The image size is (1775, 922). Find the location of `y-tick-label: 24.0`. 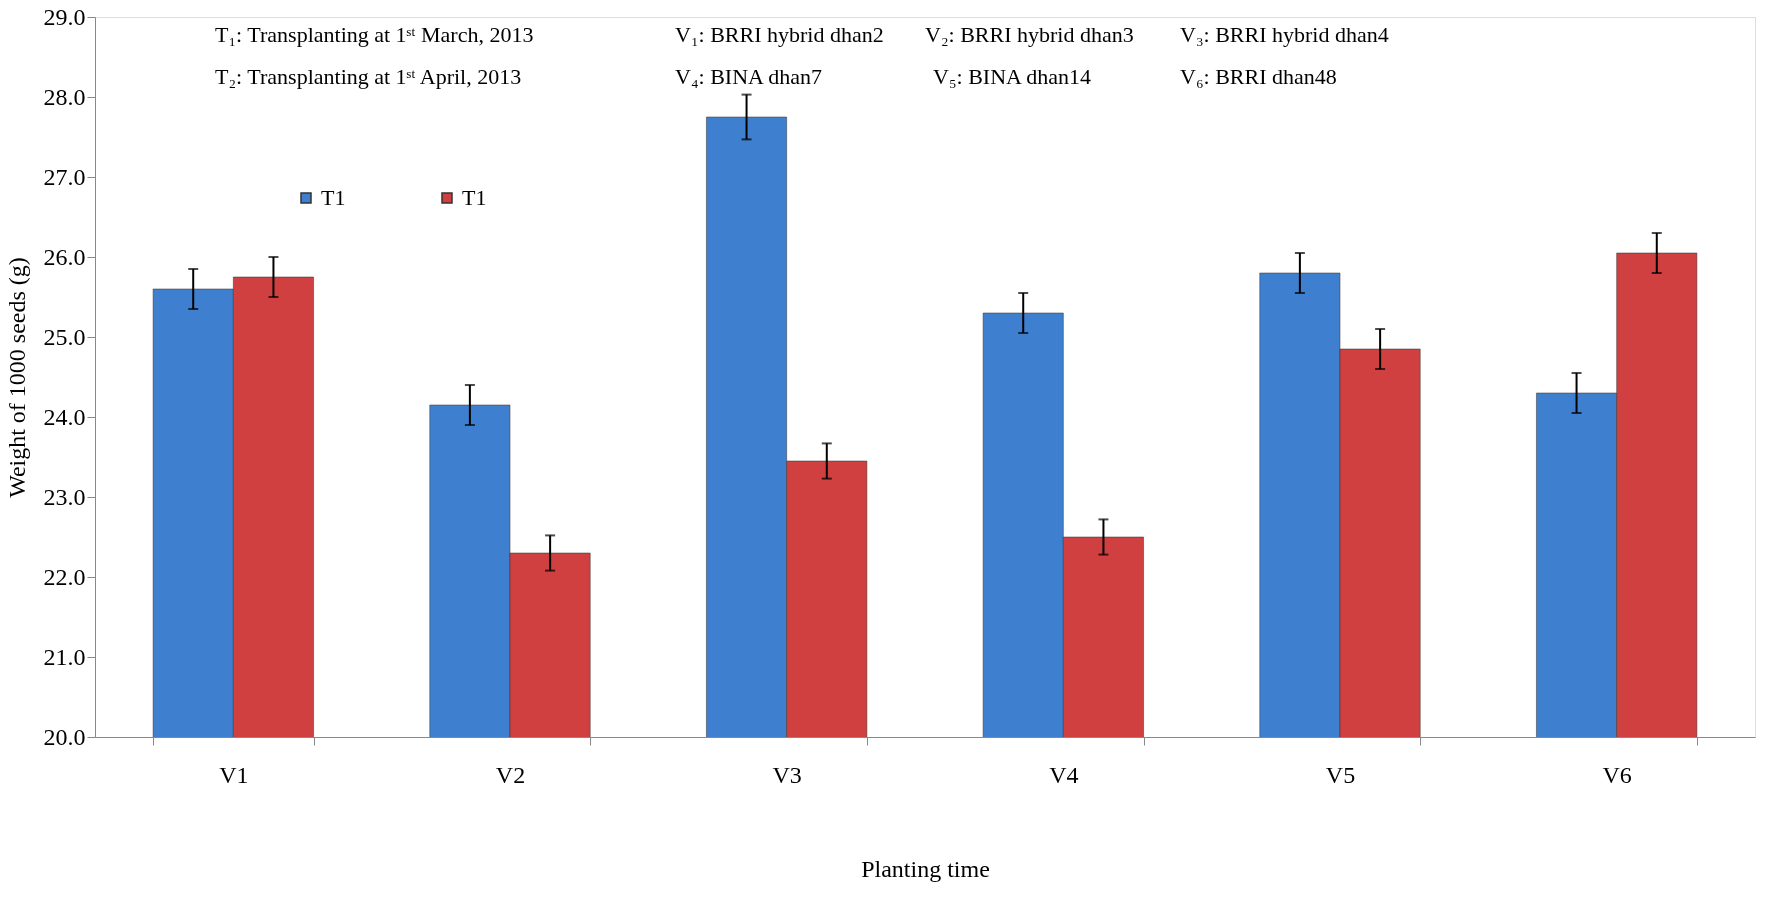

y-tick-label: 24.0 is located at coordinates (64, 416).